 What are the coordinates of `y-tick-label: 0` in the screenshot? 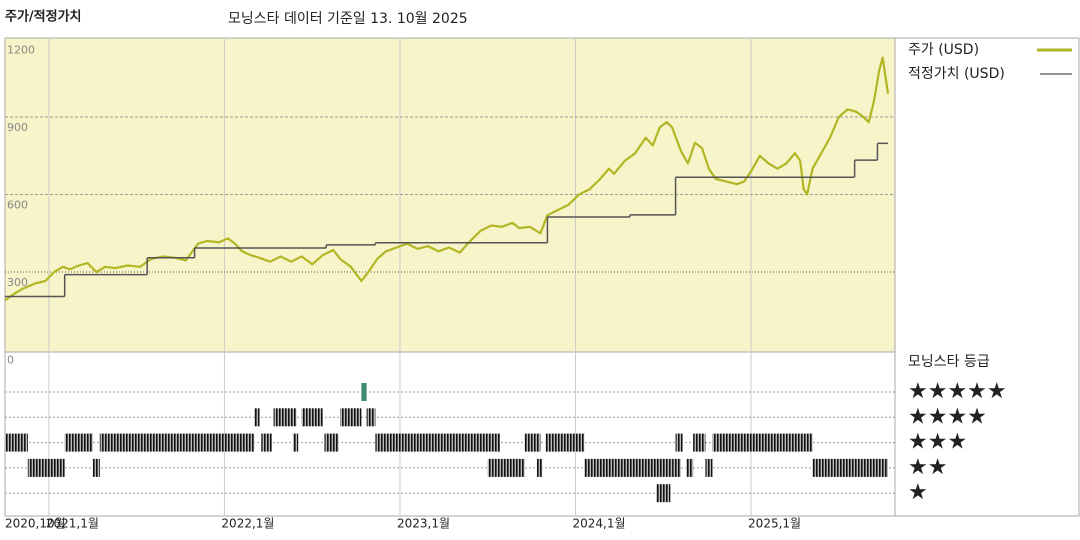 It's located at (10, 360).